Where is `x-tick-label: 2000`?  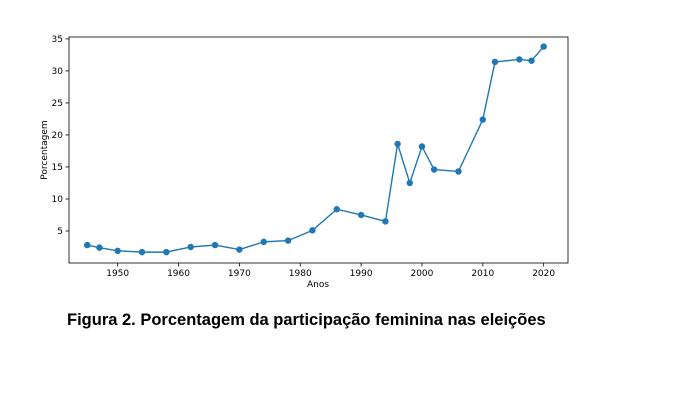
x-tick-label: 2000 is located at coordinates (421, 274).